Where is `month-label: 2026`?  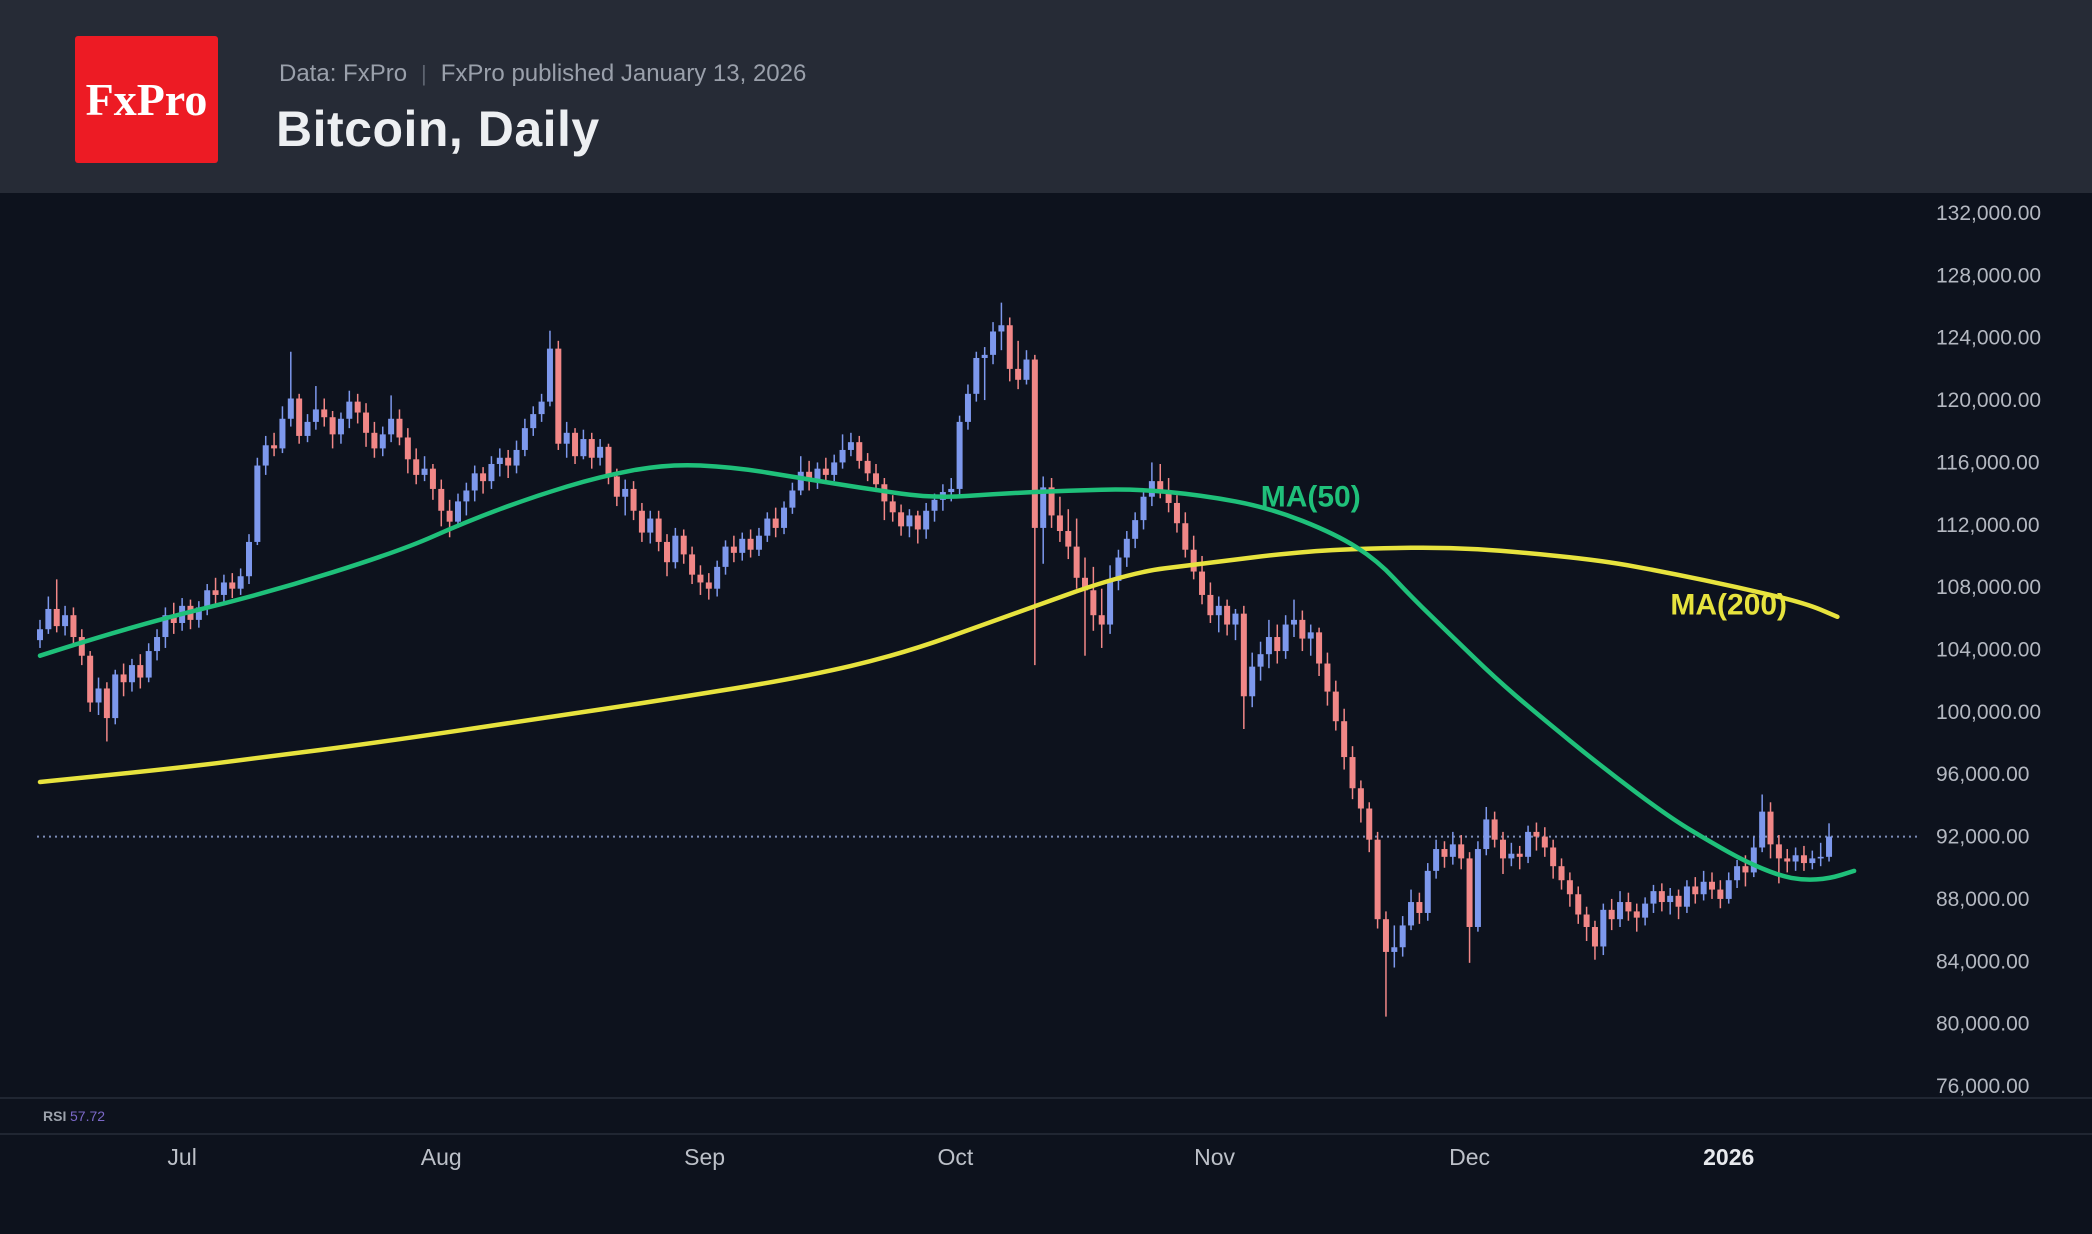
month-label: 2026 is located at coordinates (1728, 1157).